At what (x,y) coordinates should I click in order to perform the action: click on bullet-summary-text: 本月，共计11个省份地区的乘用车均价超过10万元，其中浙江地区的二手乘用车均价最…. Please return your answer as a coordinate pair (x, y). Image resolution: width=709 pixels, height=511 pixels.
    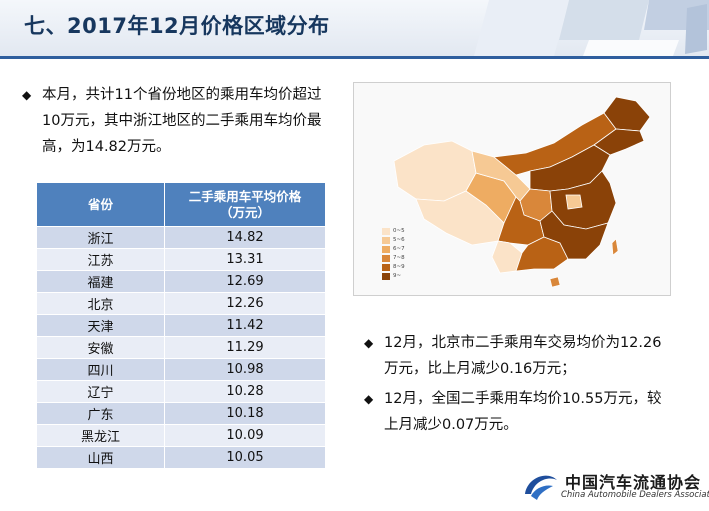
    Looking at the image, I should click on (182, 121).